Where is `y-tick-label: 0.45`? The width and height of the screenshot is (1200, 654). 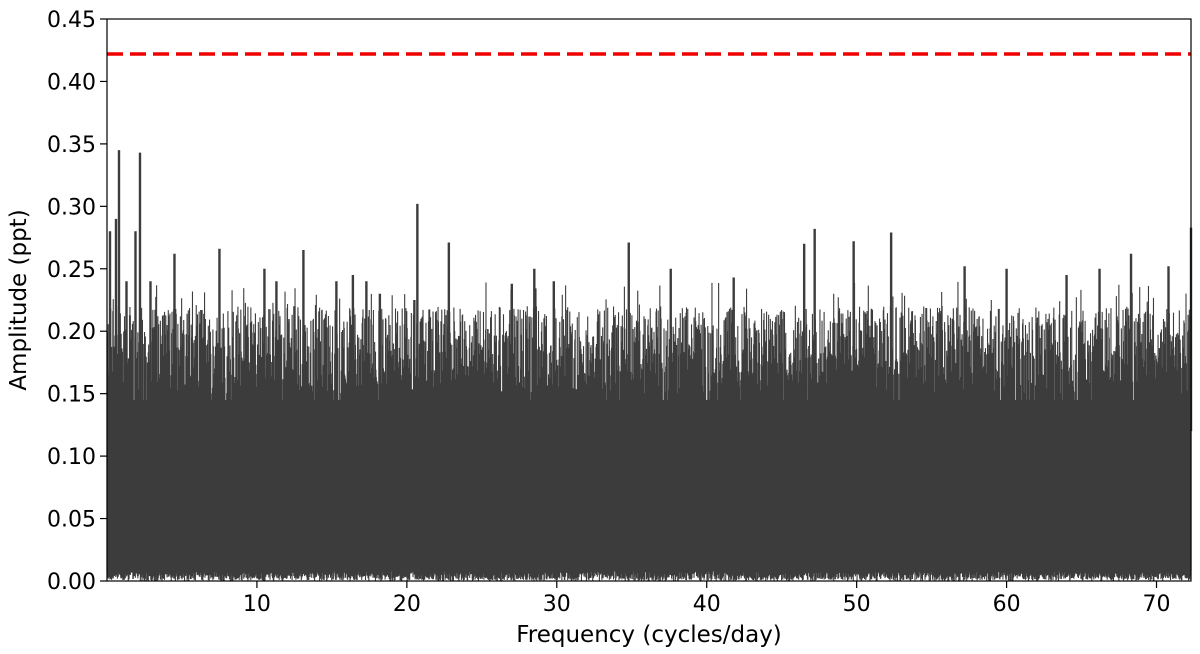
y-tick-label: 0.45 is located at coordinates (71, 20).